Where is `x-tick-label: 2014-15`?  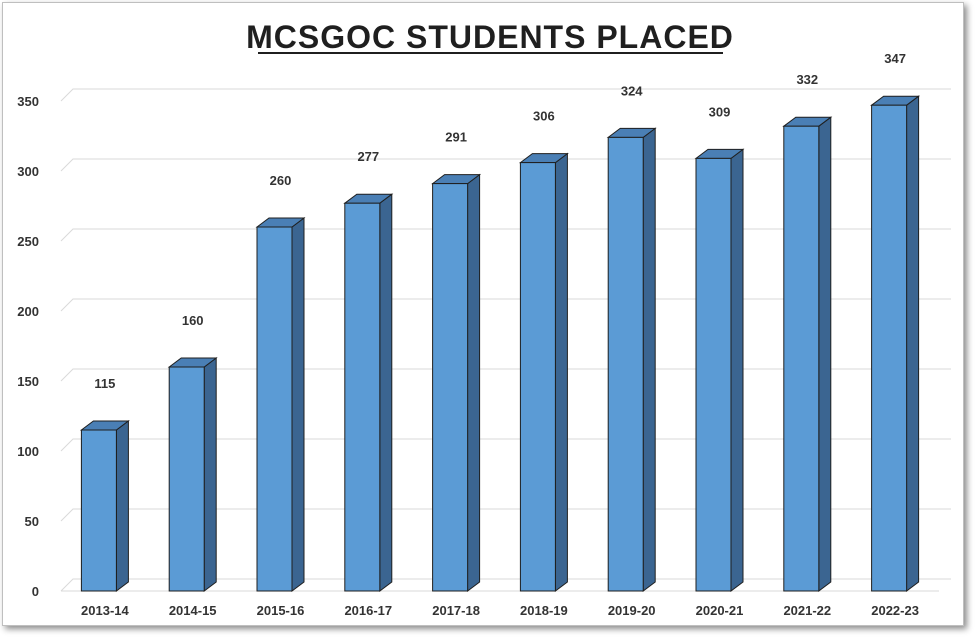
x-tick-label: 2014-15 is located at coordinates (193, 610).